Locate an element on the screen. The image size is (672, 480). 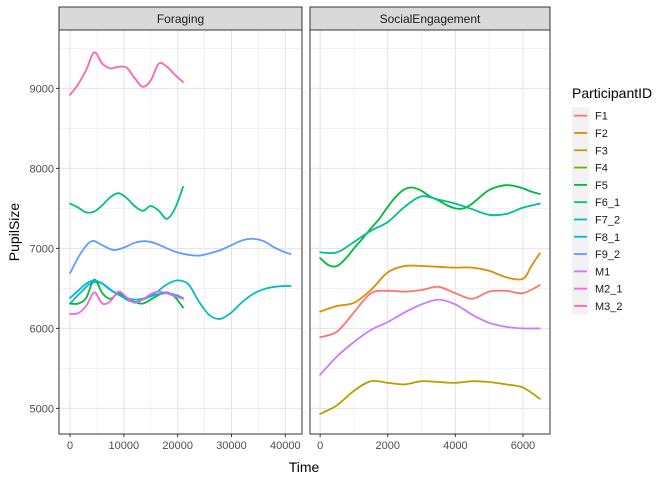
y-tick-label: 9000 is located at coordinates (42, 89).